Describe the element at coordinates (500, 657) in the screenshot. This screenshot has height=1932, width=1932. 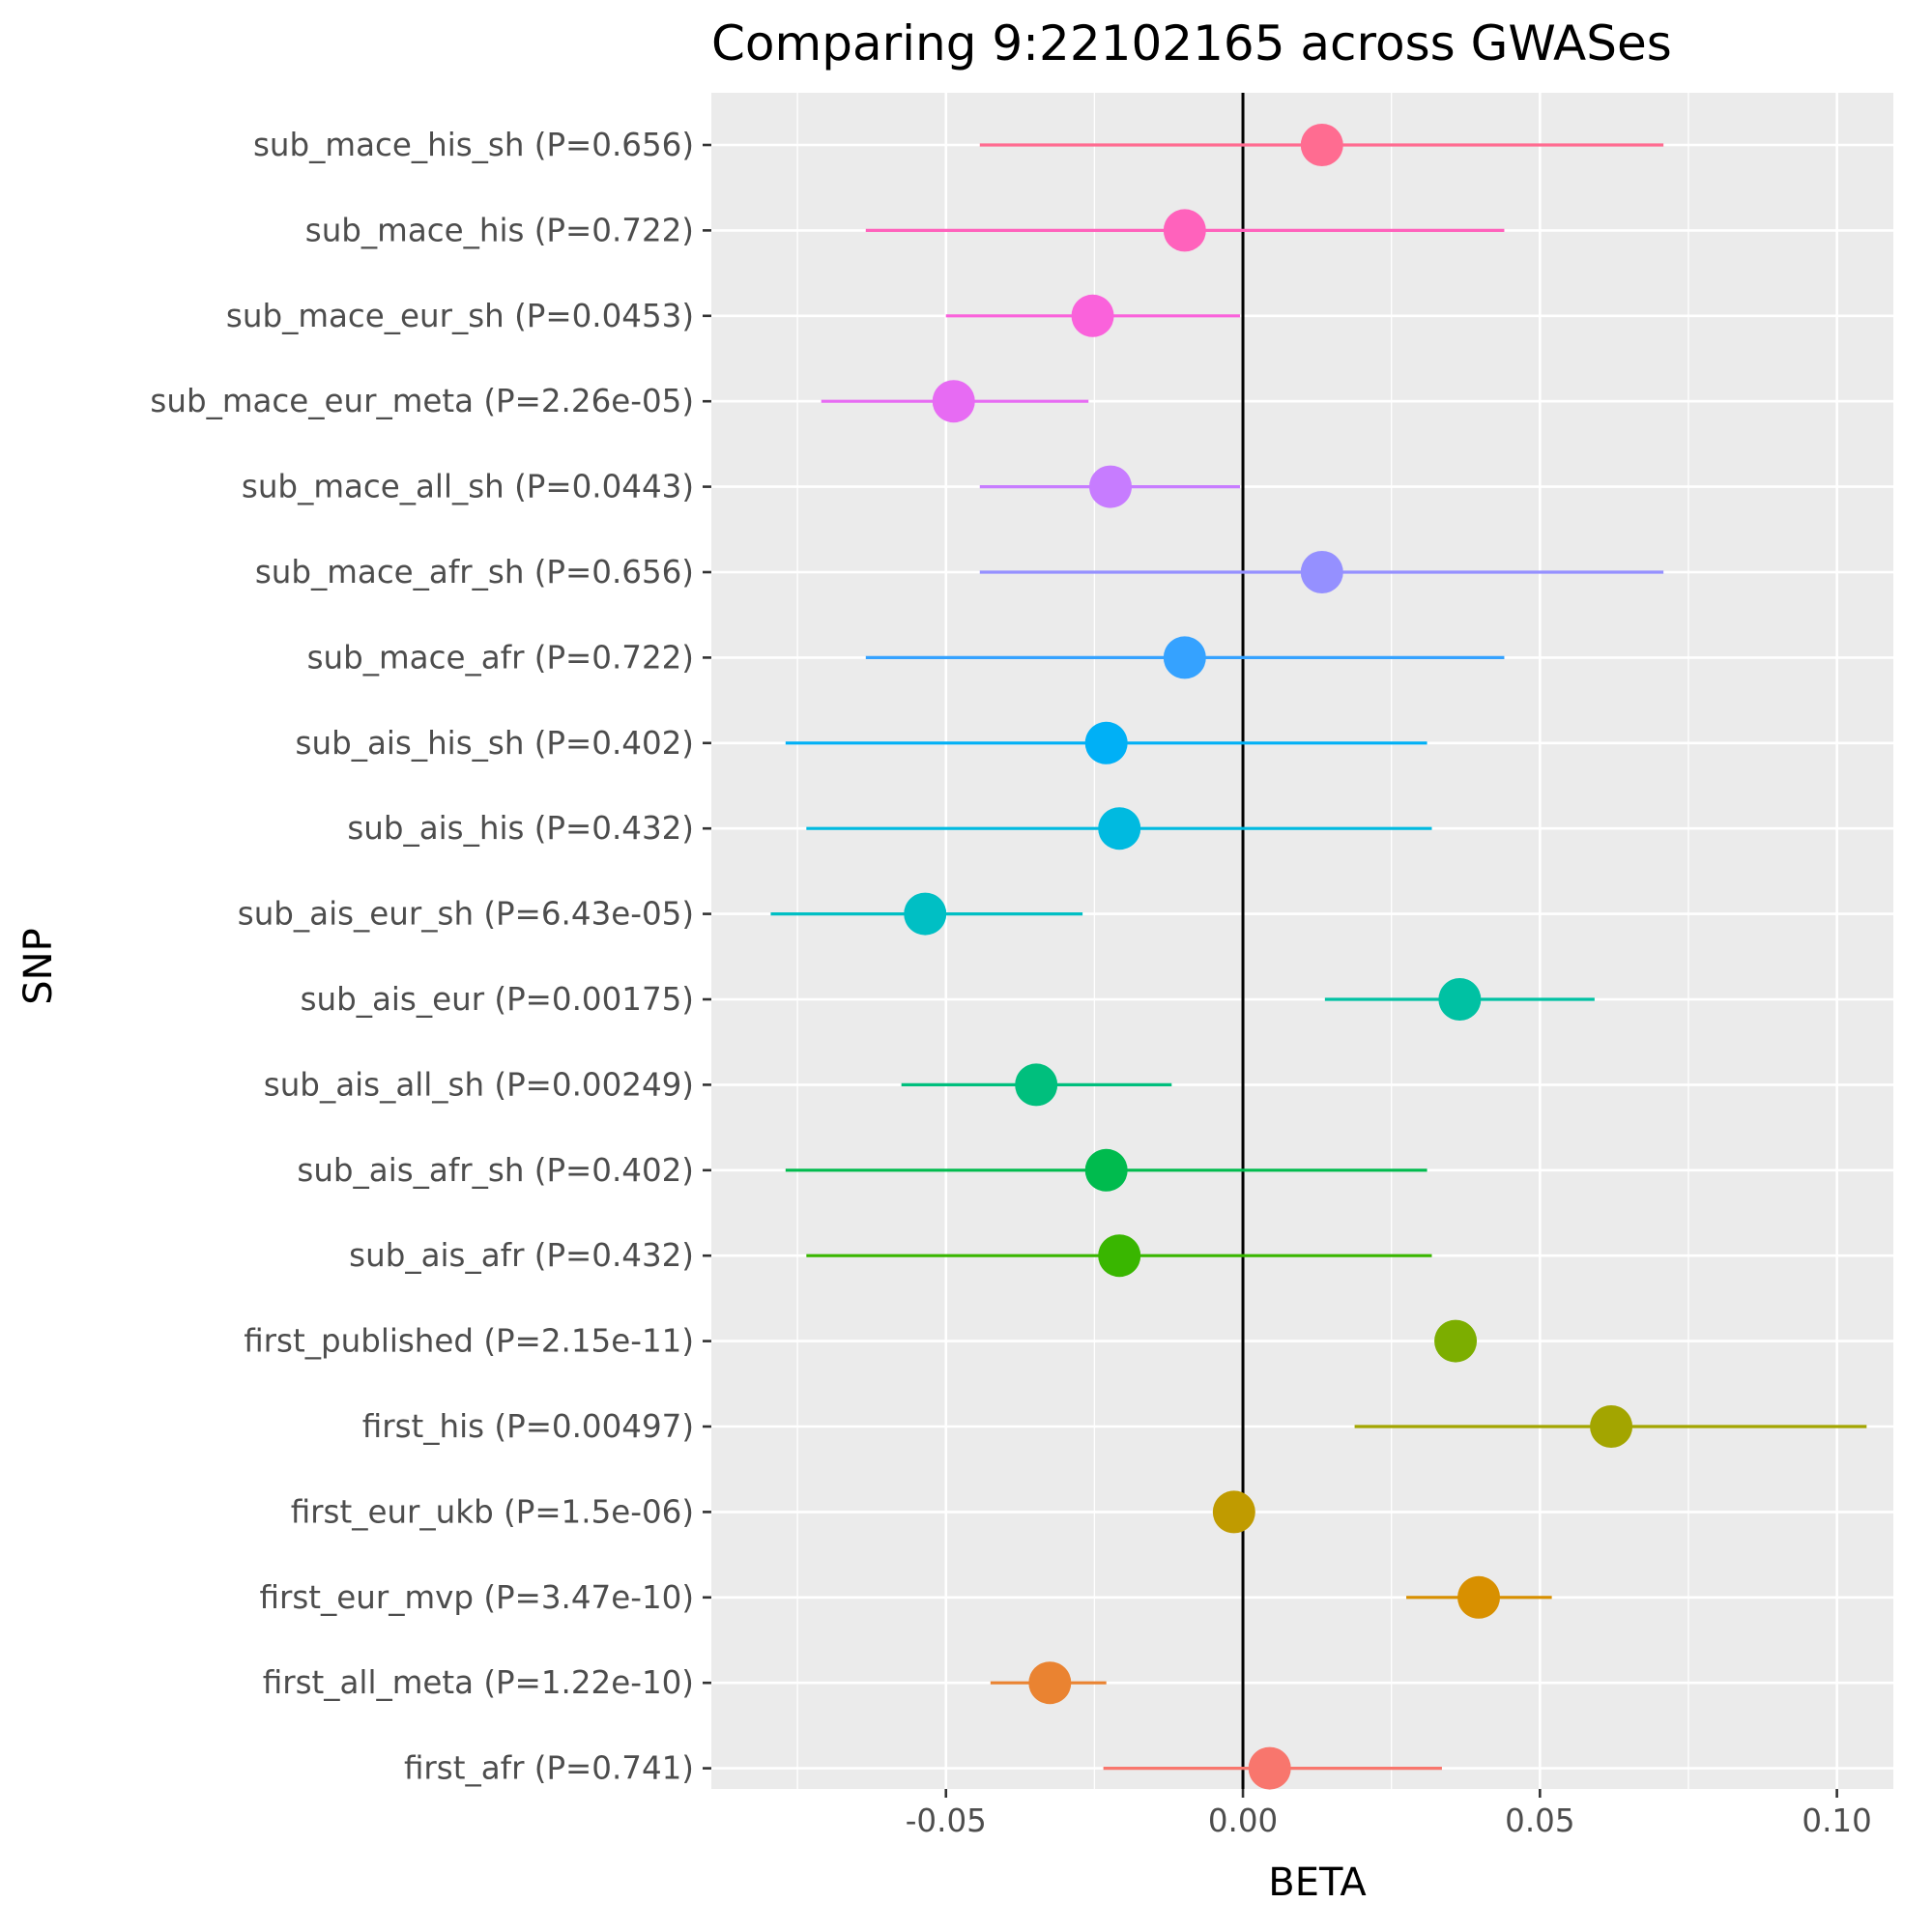
I see `y-tick-label: sub_mace_afr (P=0.722)` at that location.